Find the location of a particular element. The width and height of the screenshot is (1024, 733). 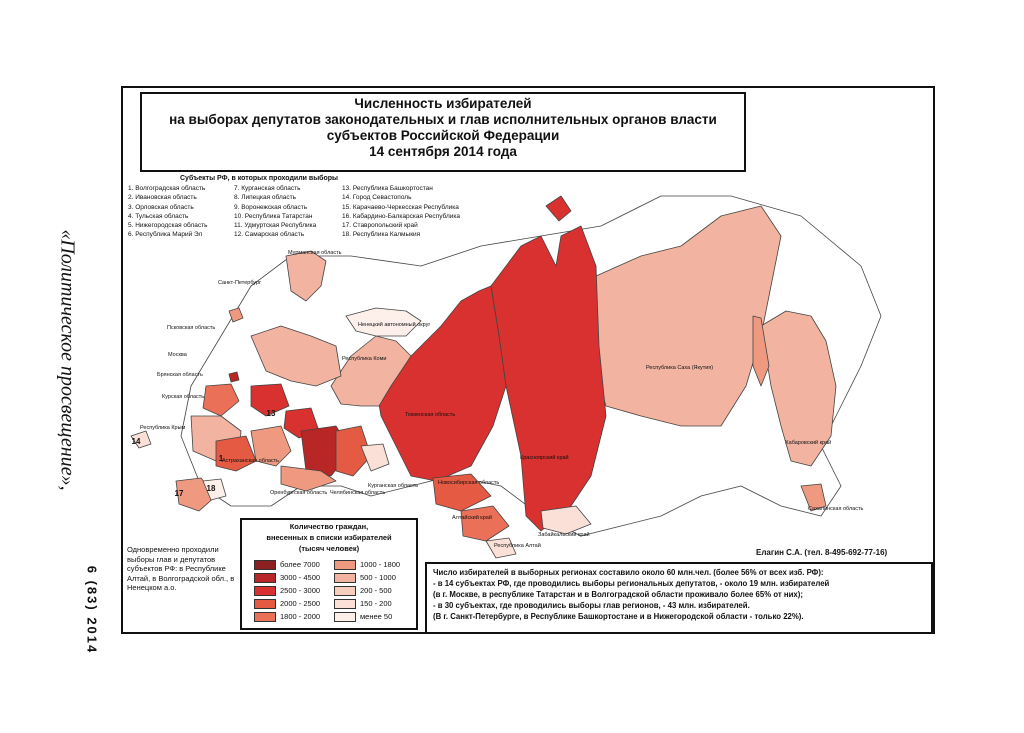

region-volgograd is located at coordinates (236, 453).